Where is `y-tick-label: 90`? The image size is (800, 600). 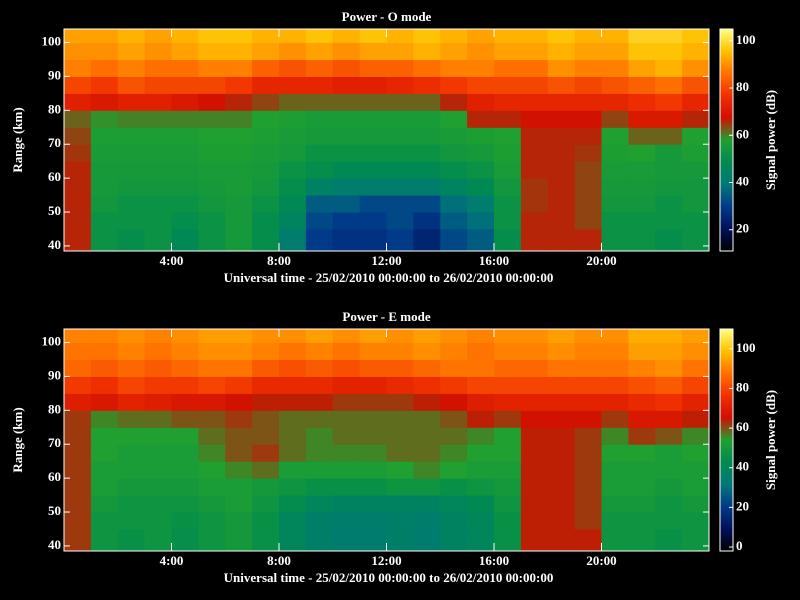 y-tick-label: 90 is located at coordinates (54, 374).